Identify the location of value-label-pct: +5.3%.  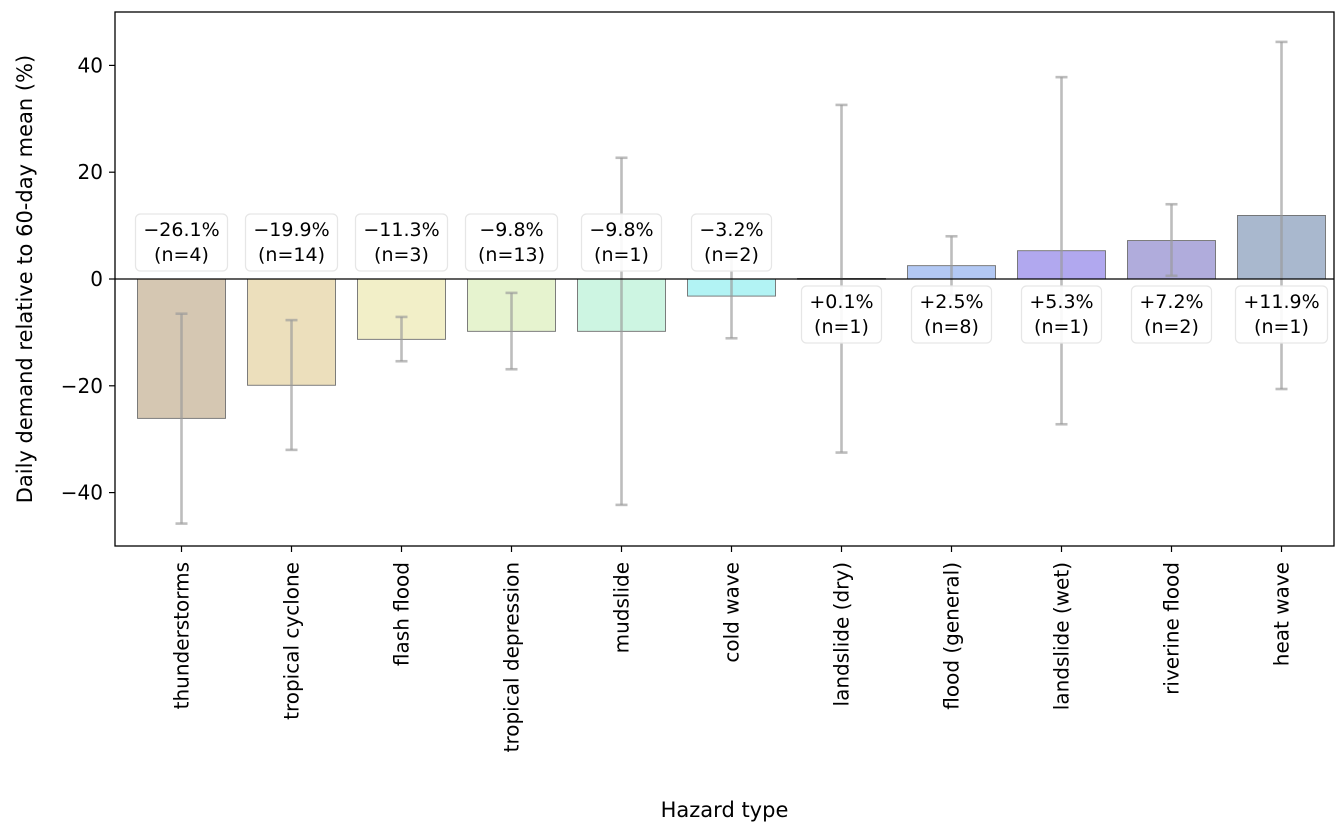
(1061, 302).